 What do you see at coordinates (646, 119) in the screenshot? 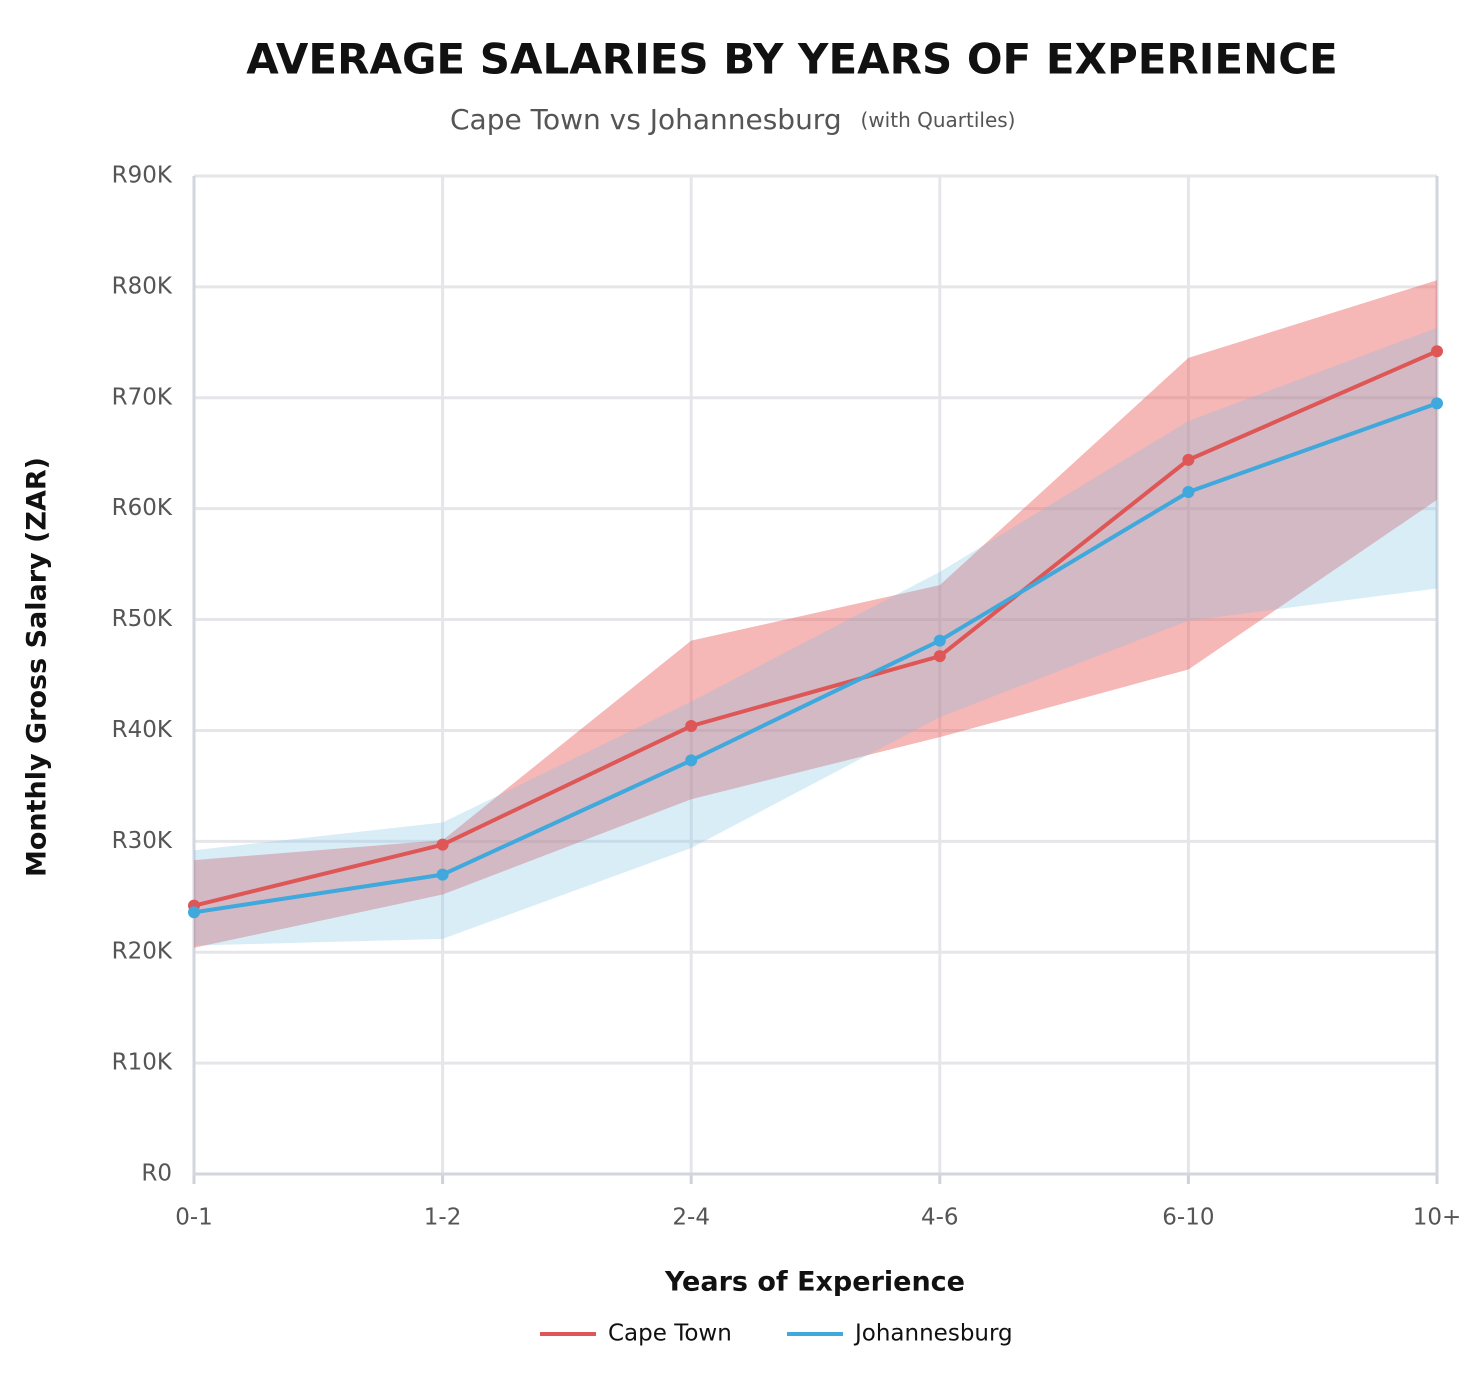
I see `subtitle: Cape Town vs Johannesburg` at bounding box center [646, 119].